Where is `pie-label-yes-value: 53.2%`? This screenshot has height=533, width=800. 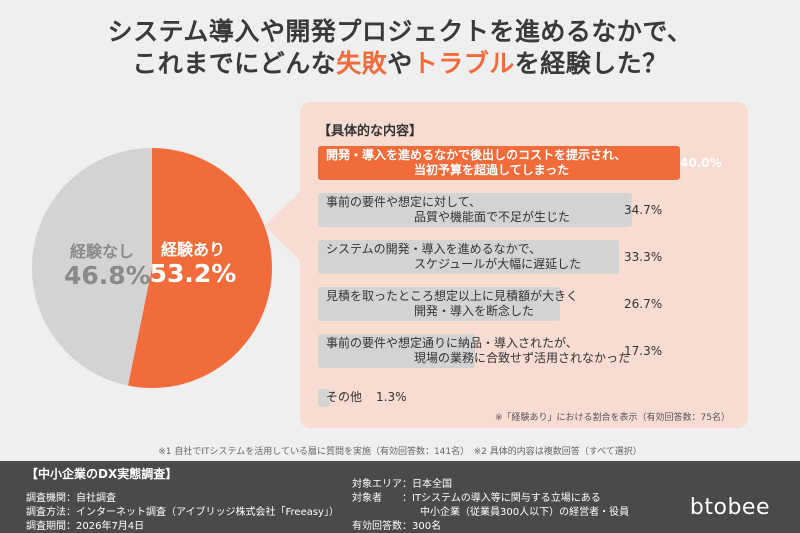 pie-label-yes-value: 53.2% is located at coordinates (193, 273).